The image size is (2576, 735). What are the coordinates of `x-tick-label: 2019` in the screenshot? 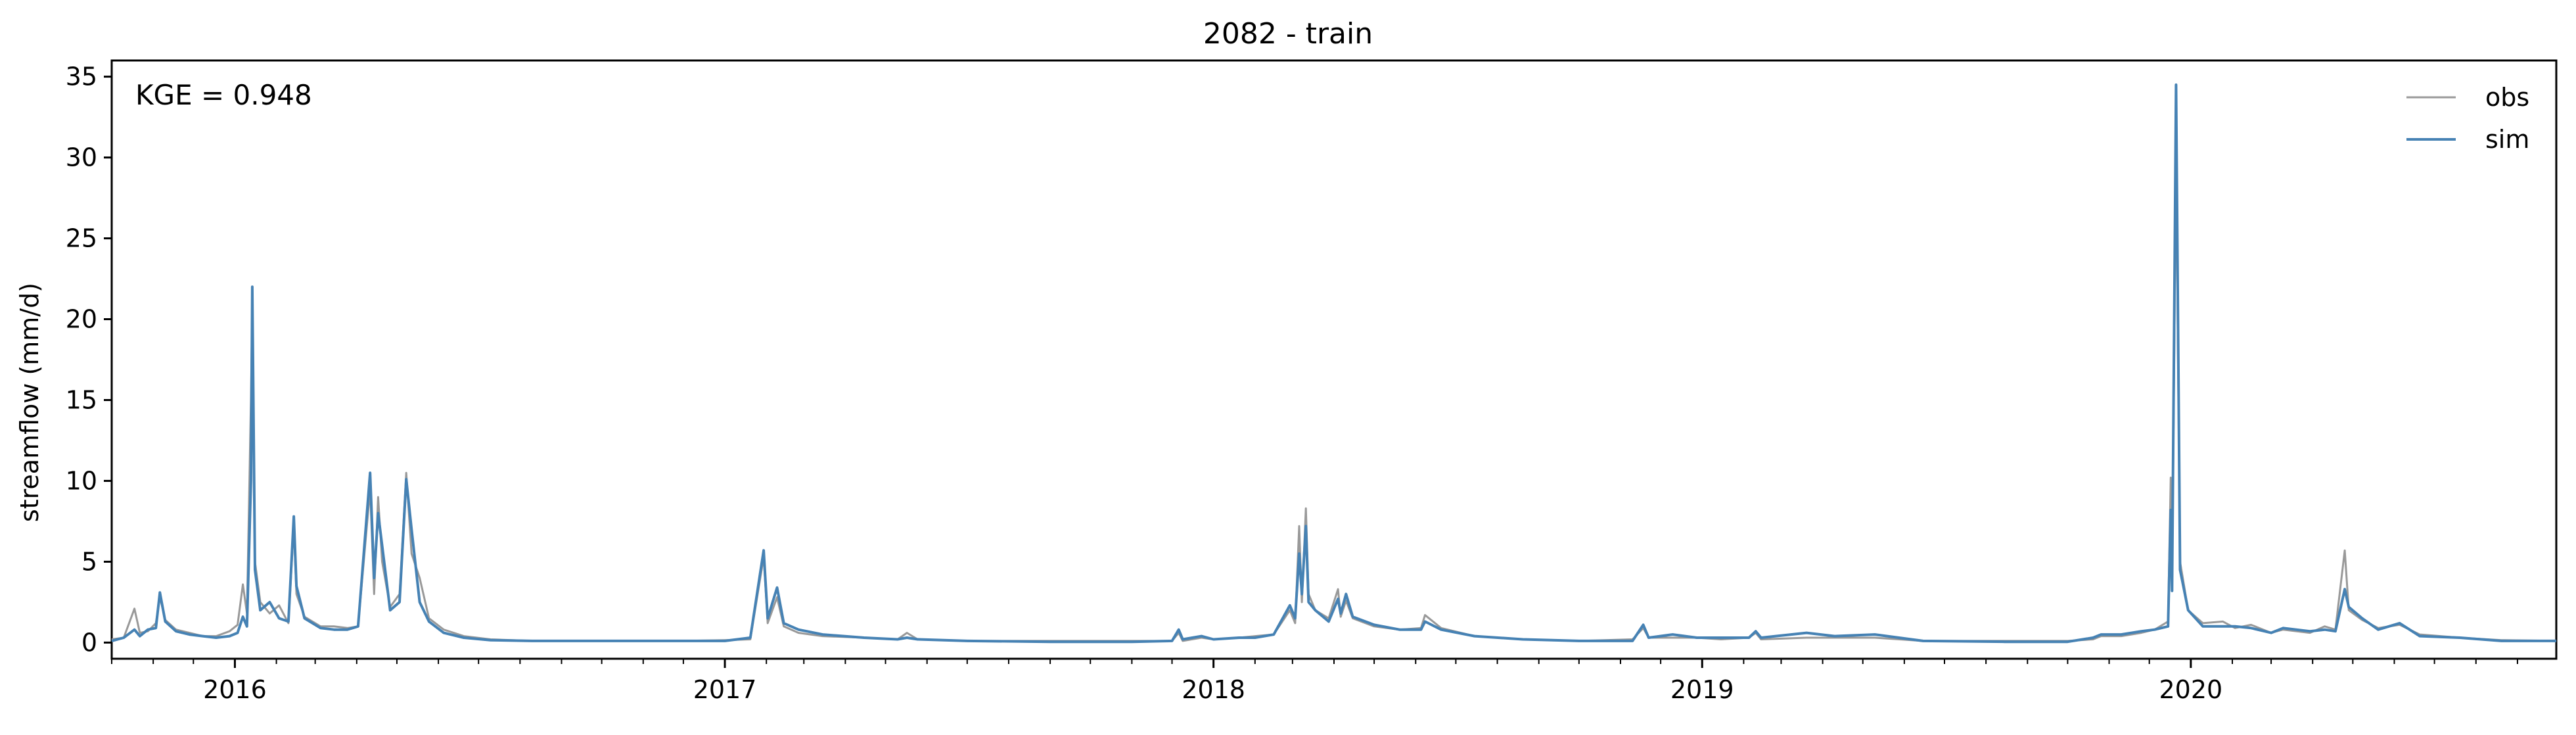 It's located at (1702, 689).